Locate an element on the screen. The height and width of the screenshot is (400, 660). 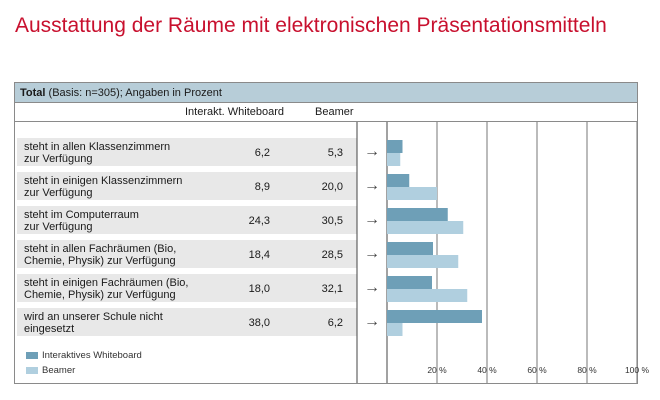
row-label-line: steht in allen Fachräumen (Bio, is located at coordinates (100, 249).